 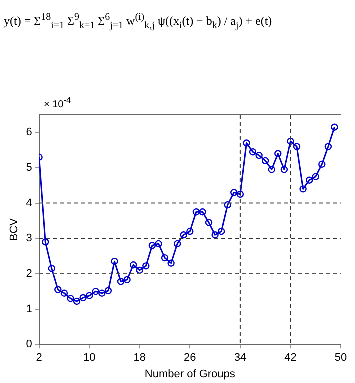 I want to click on x-tick-label: 34, so click(x=240, y=358).